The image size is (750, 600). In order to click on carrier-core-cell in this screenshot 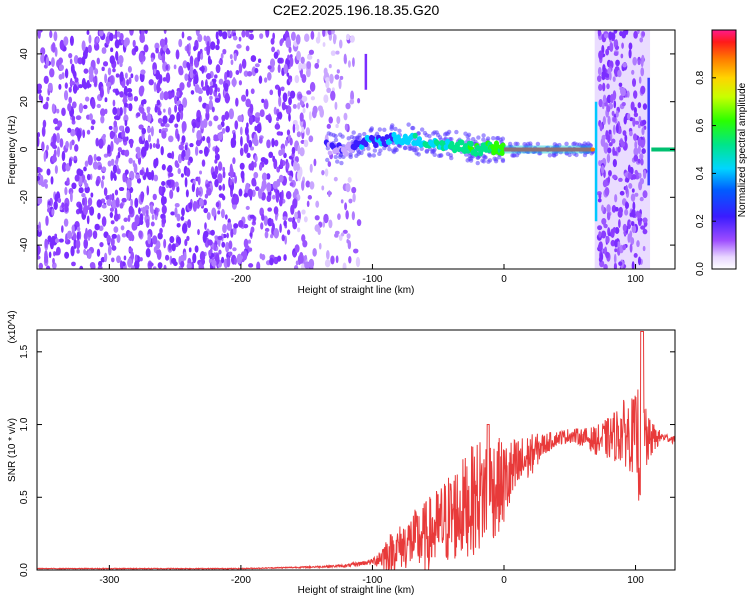, I will do `click(593, 149)`.